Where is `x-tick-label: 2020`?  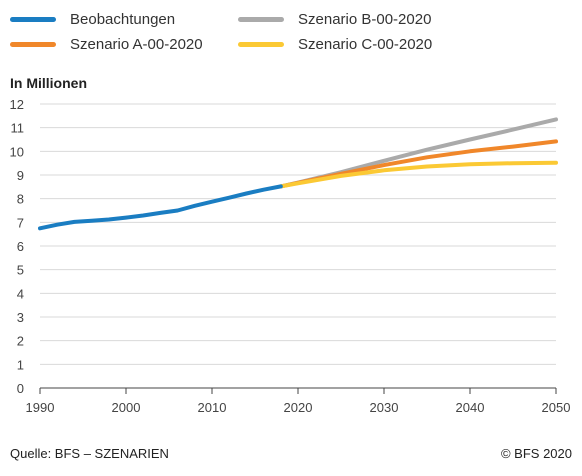
x-tick-label: 2020 is located at coordinates (298, 407).